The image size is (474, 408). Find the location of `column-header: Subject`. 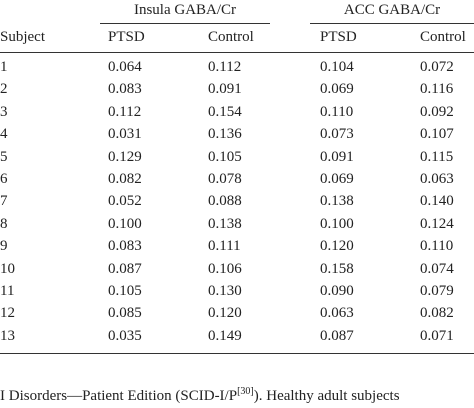

column-header: Subject is located at coordinates (22, 37).